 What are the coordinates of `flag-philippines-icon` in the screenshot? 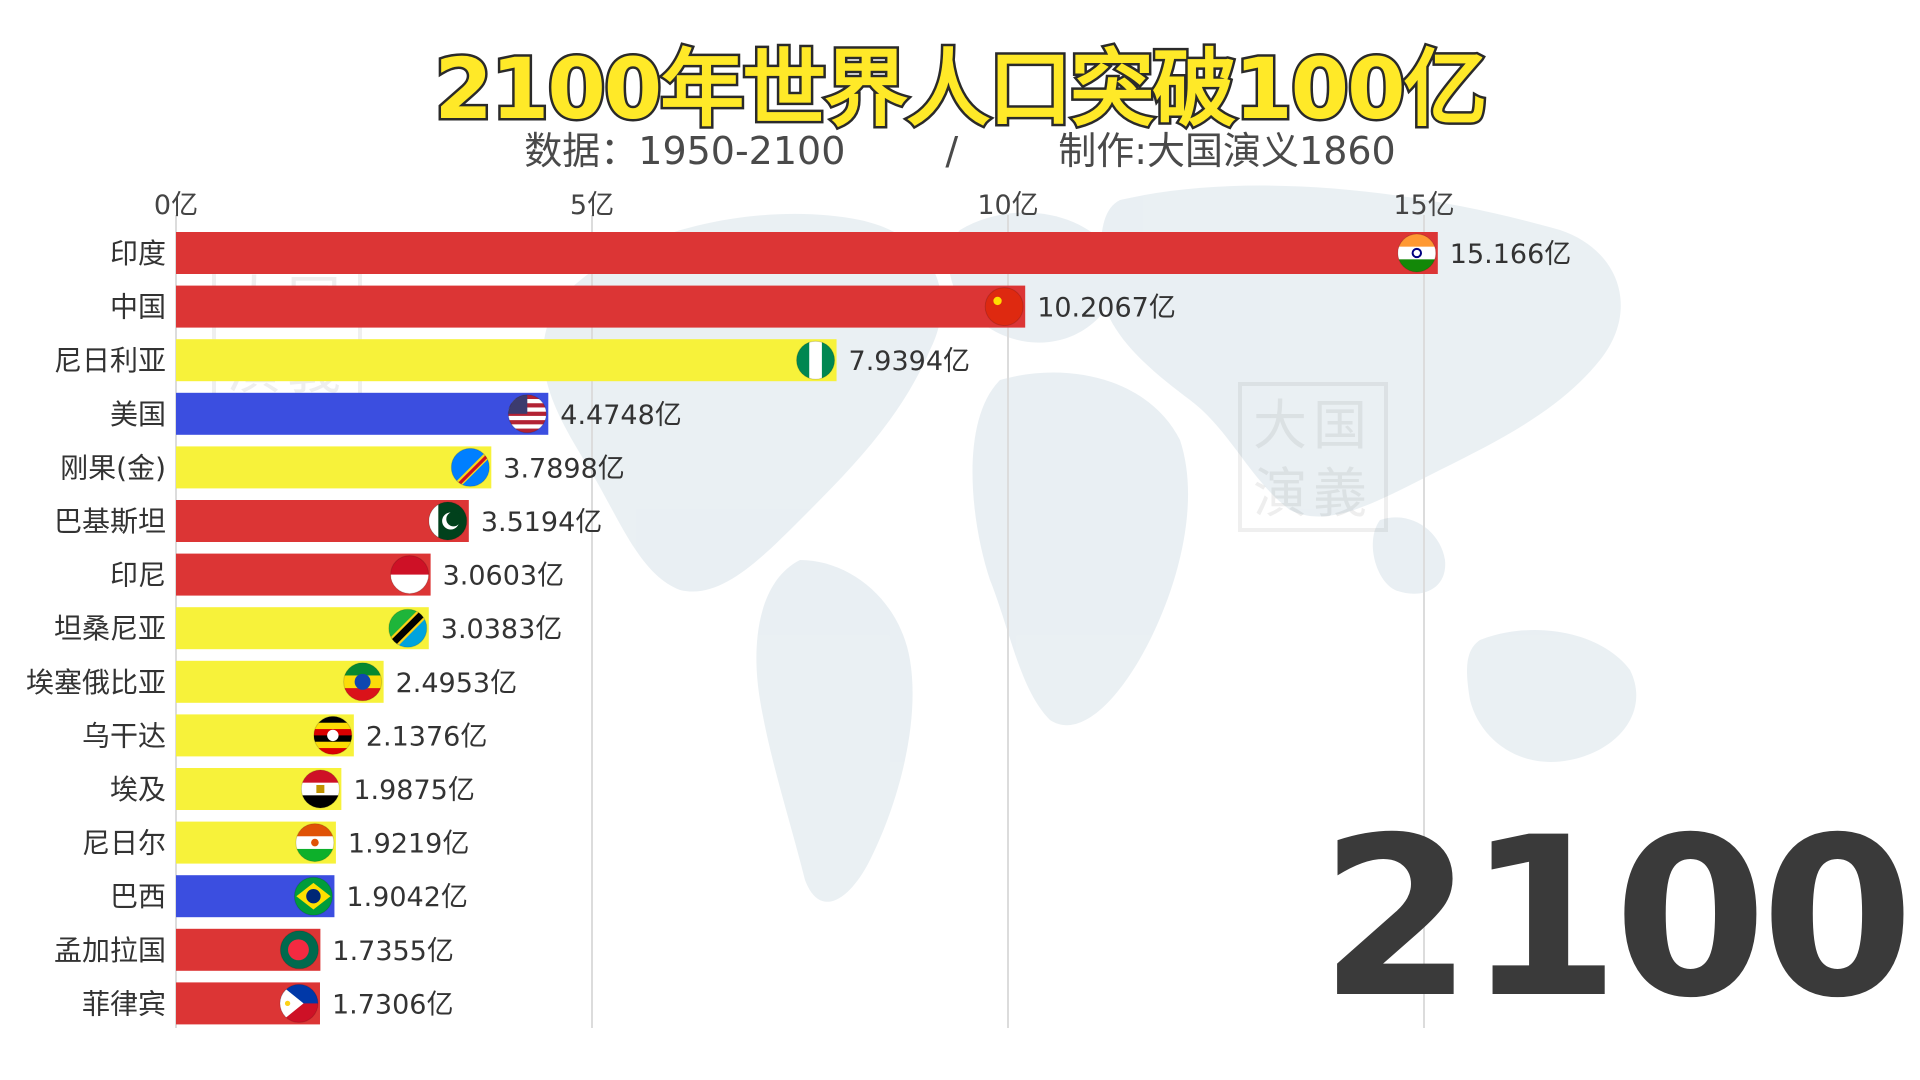 It's located at (299, 1003).